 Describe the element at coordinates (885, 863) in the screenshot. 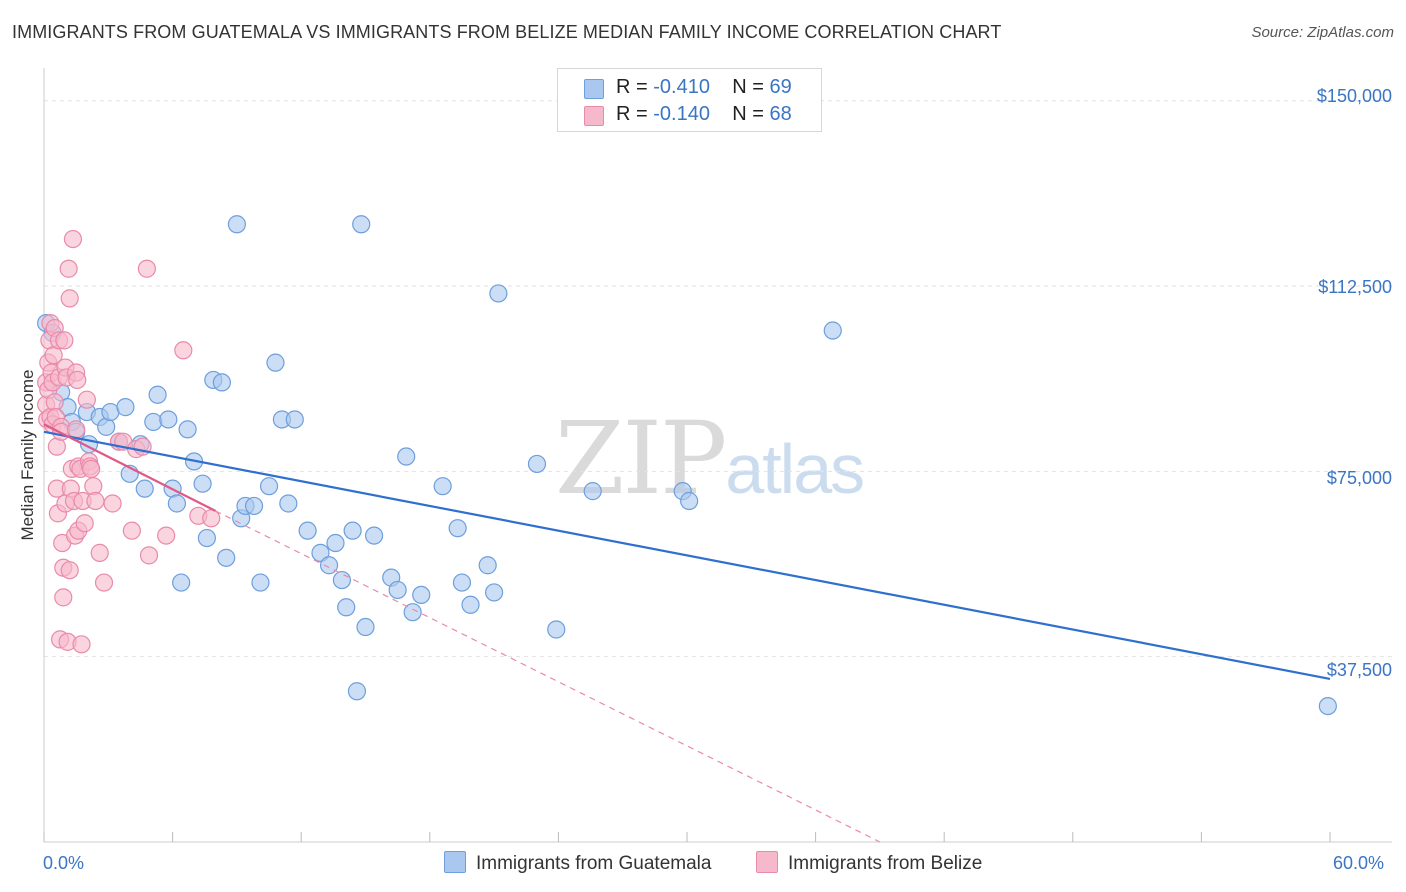

I see `bottom-legend-label-belize: Immigrants from Belize` at that location.